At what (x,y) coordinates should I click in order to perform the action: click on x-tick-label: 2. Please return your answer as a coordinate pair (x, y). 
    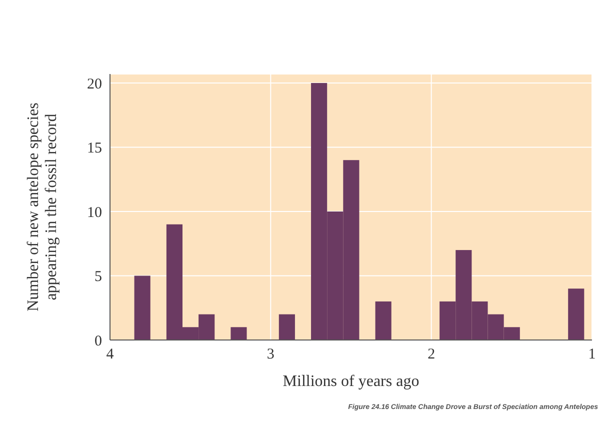
    Looking at the image, I should click on (432, 354).